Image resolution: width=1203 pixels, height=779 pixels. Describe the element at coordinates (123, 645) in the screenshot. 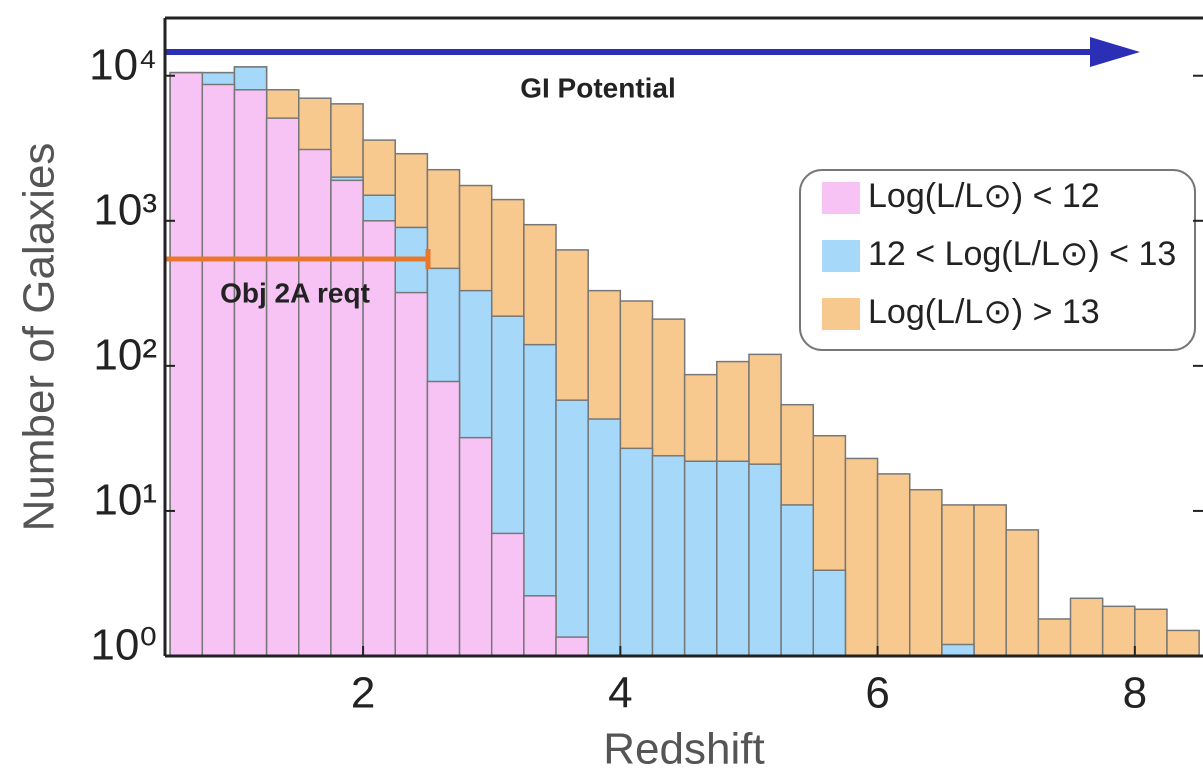

I see `y-tick-label: 10⁰` at that location.